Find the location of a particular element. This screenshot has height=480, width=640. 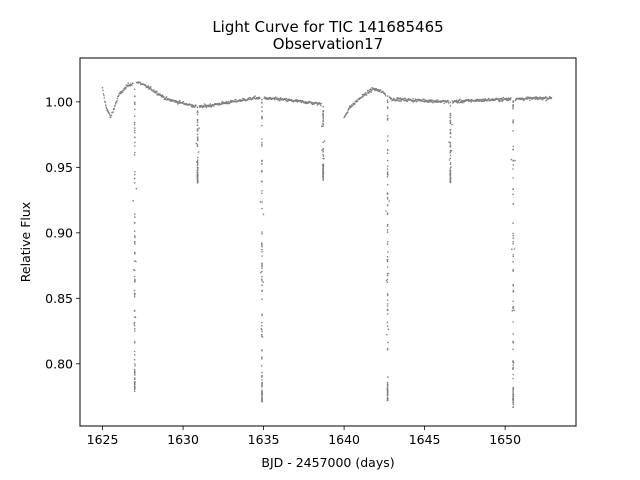

y-tick-label: 1.00 is located at coordinates (59, 101).